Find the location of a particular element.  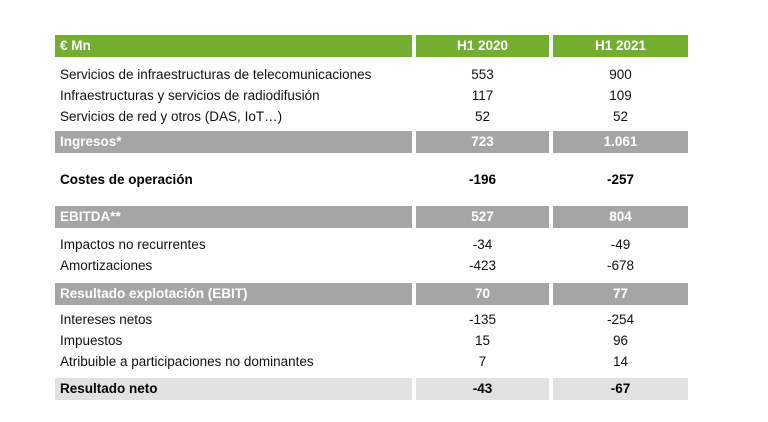

table-row: Resultado explotación (EBIT) 70 77 is located at coordinates (371, 294).